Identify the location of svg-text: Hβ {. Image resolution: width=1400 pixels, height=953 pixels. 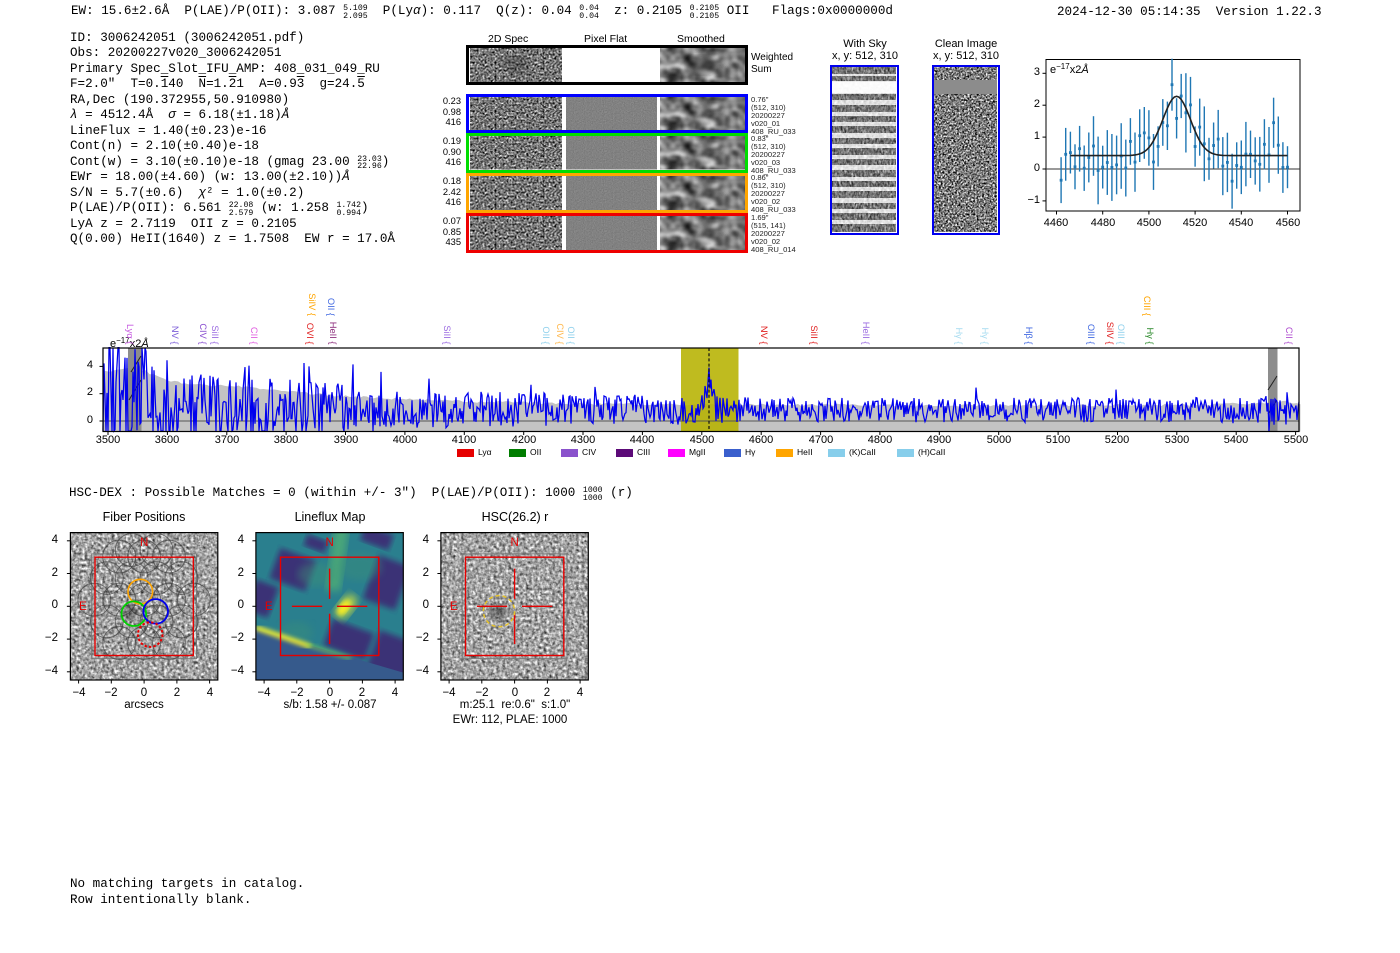
(1029, 336).